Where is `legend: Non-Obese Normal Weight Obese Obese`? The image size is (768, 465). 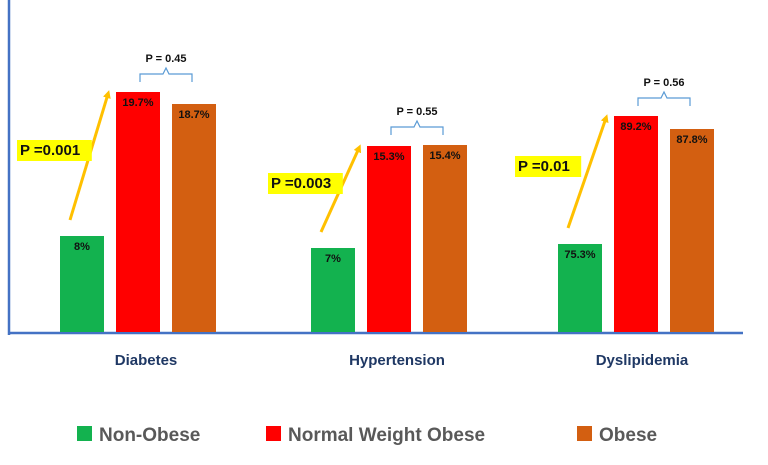
legend: Non-Obese Normal Weight Obese Obese is located at coordinates (367, 435).